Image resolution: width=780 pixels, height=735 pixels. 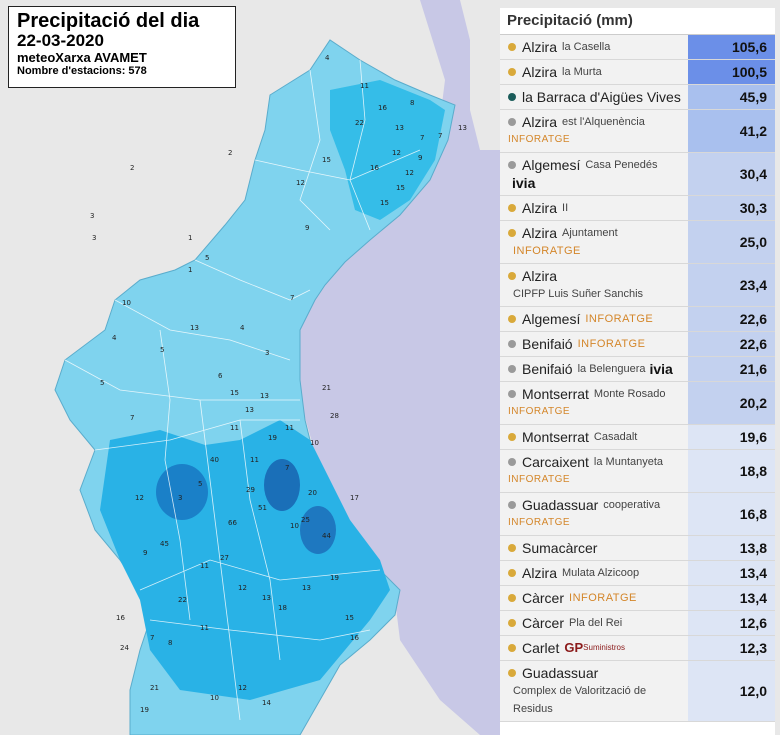 What do you see at coordinates (637, 174) in the screenshot?
I see `station-row: Algemesí Casa Penedés ivia 30,4` at bounding box center [637, 174].